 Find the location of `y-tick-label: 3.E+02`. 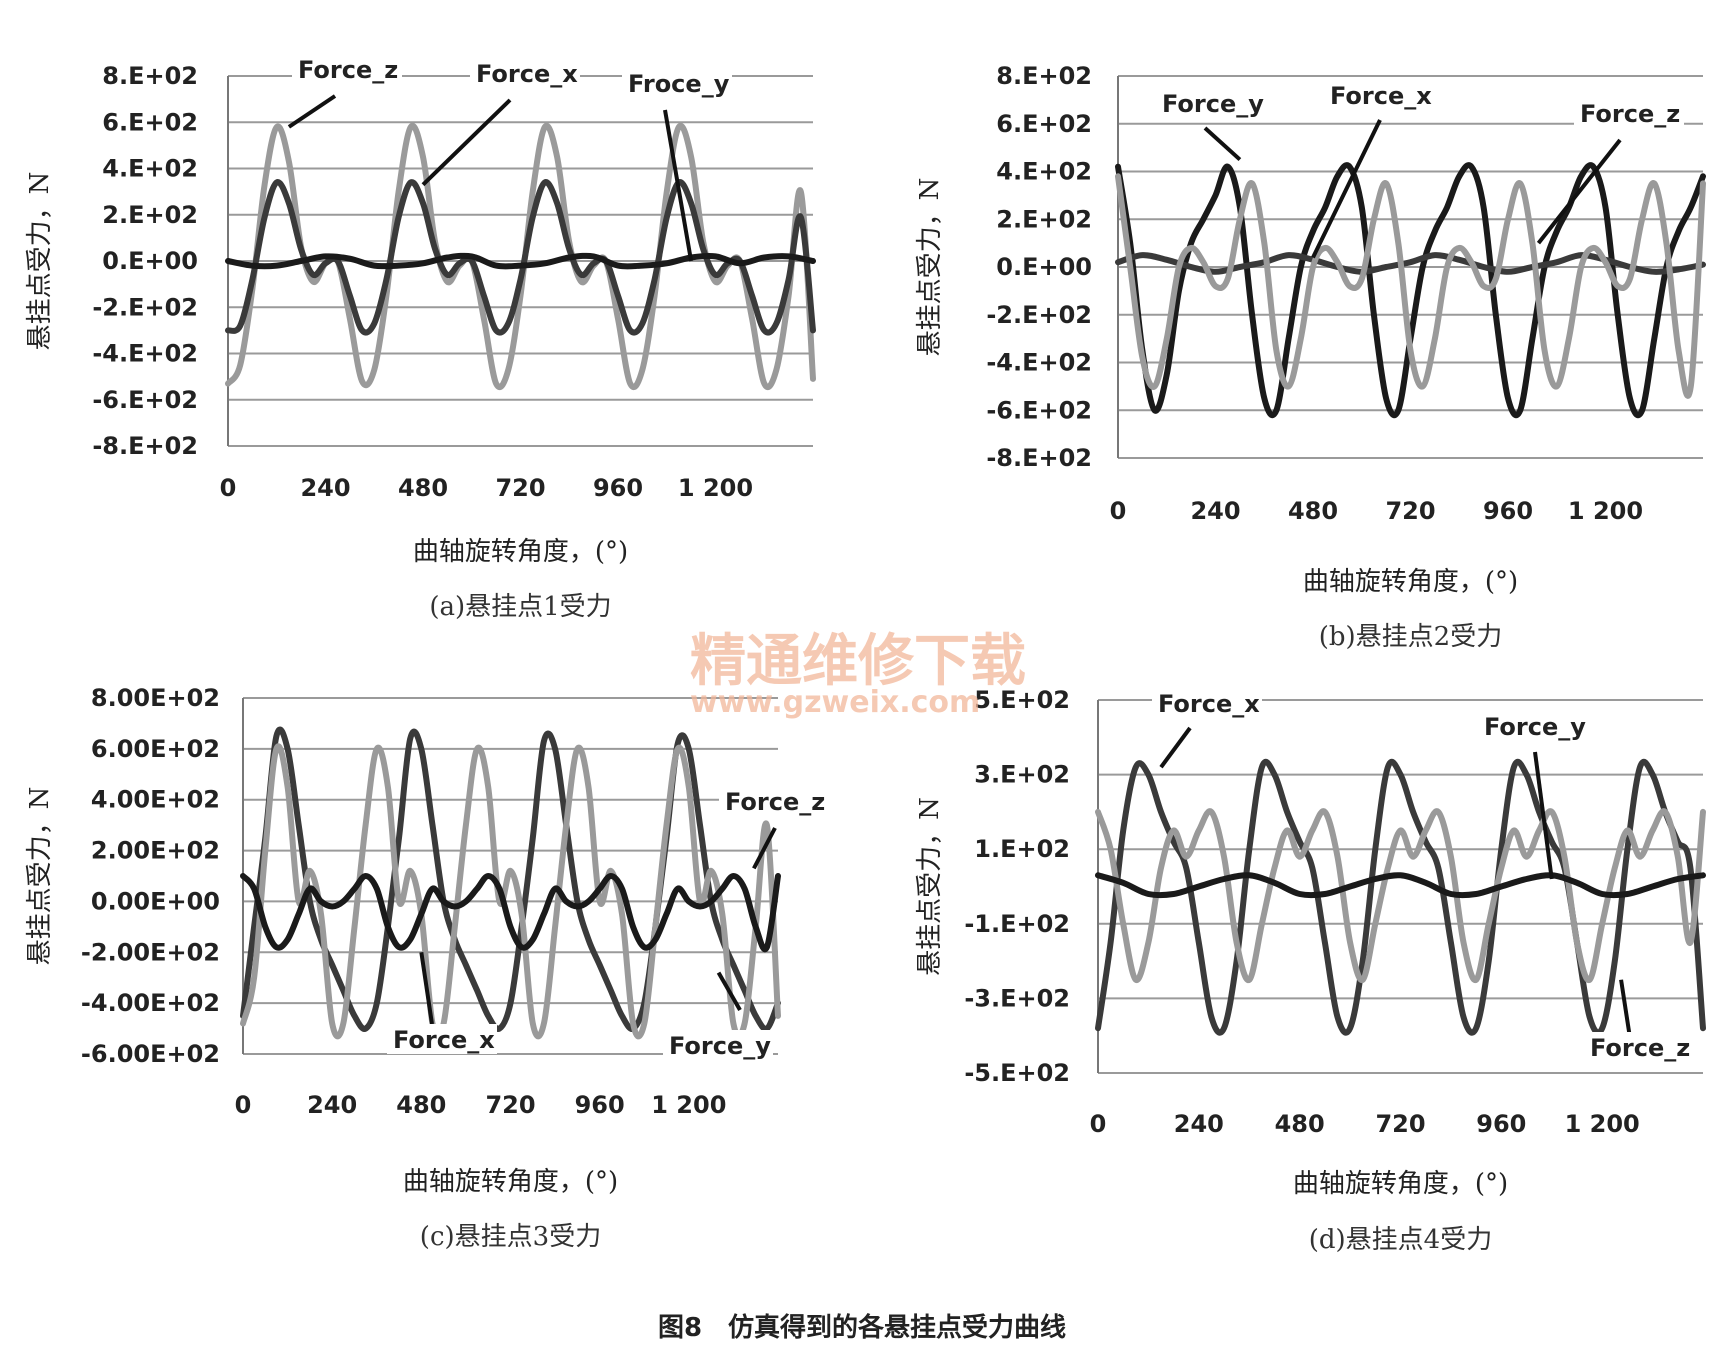

y-tick-label: 3.E+02 is located at coordinates (1022, 775).